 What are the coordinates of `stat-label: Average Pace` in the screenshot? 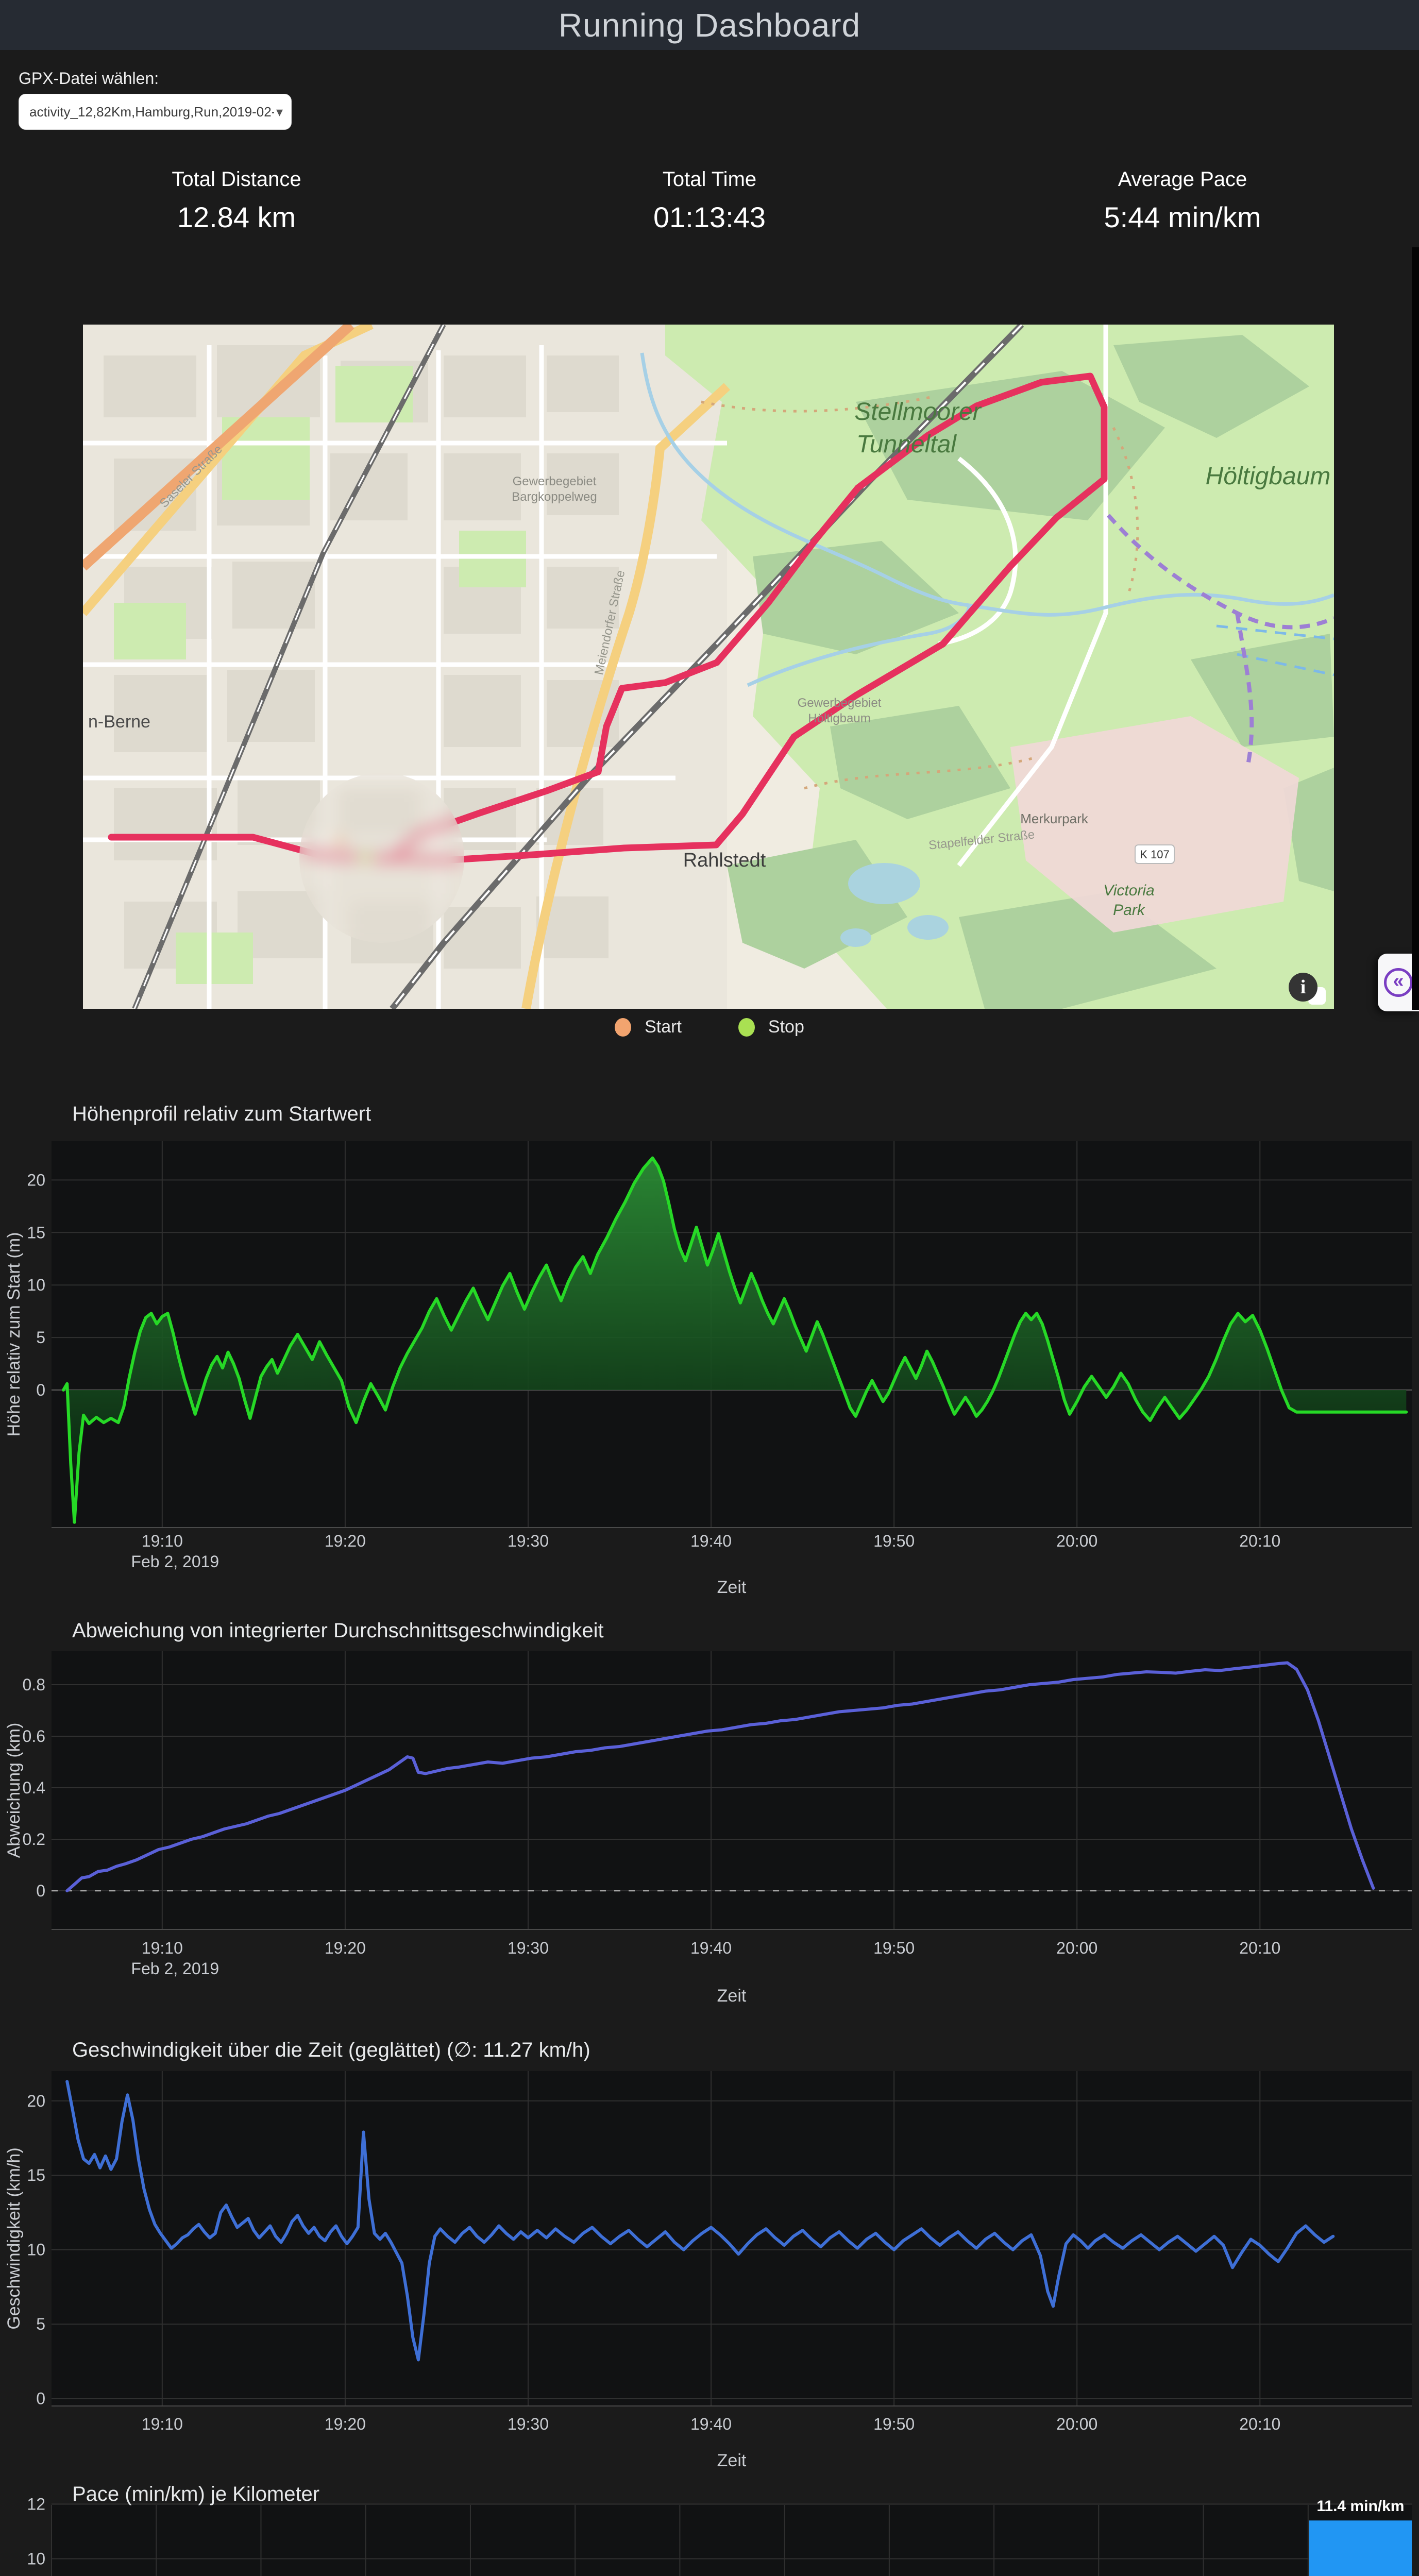 It's located at (1182, 180).